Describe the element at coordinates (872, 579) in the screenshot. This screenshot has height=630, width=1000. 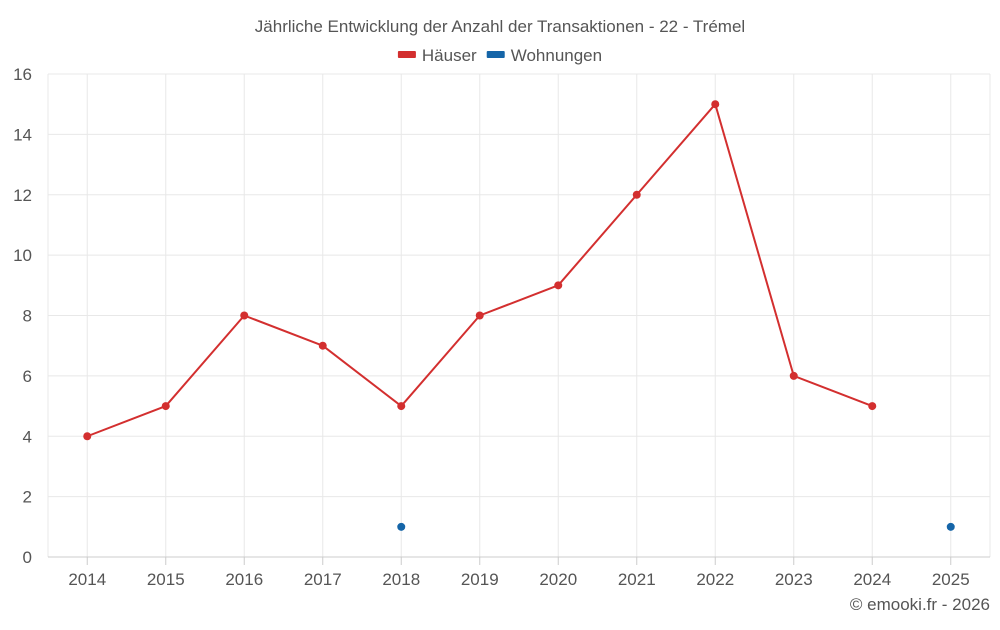
I see `x-tick-label: 2024` at that location.